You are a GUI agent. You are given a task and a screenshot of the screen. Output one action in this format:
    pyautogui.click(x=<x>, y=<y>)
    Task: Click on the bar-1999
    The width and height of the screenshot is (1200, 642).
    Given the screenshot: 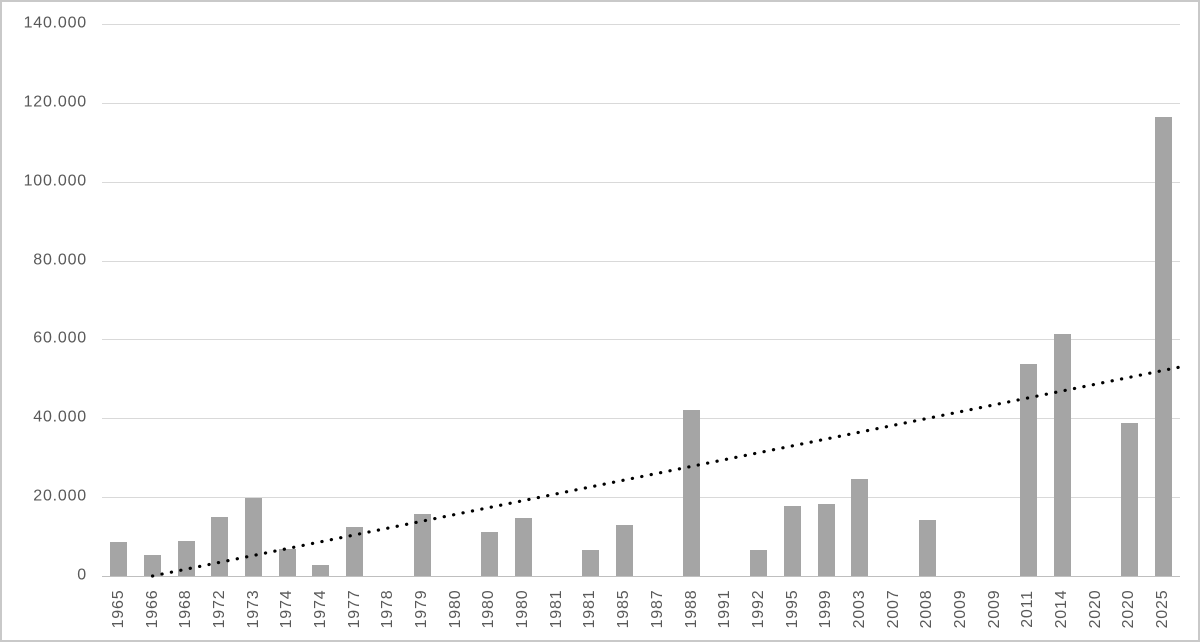 What is the action you would take?
    pyautogui.click(x=826, y=539)
    